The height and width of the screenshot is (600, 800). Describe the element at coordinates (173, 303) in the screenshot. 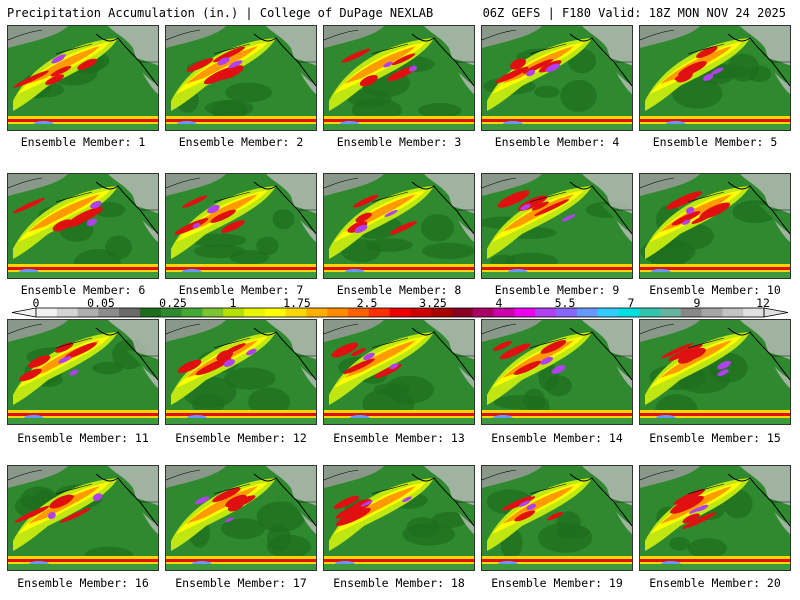

I see `scale-tick: 0.25` at that location.